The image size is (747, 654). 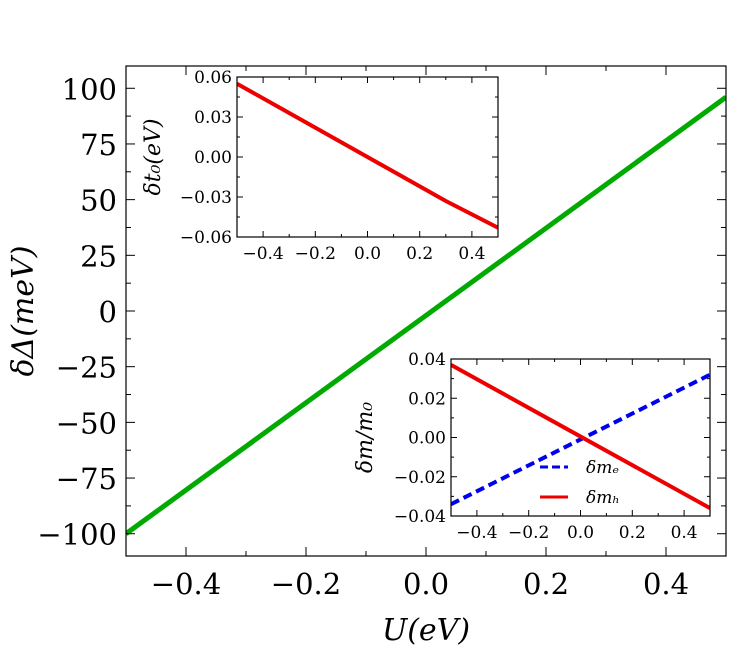 I want to click on inset-top-ytick-label: 0.06, so click(x=213, y=78).